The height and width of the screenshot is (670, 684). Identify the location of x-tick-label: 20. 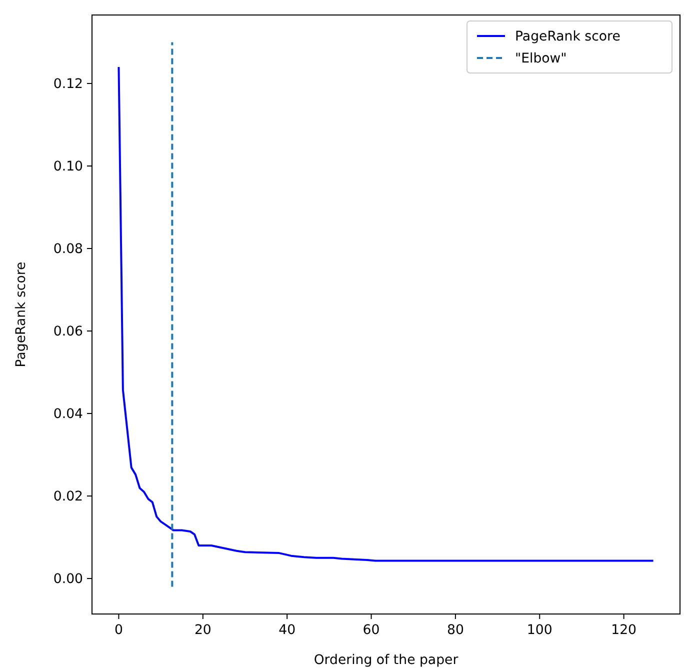
(203, 630).